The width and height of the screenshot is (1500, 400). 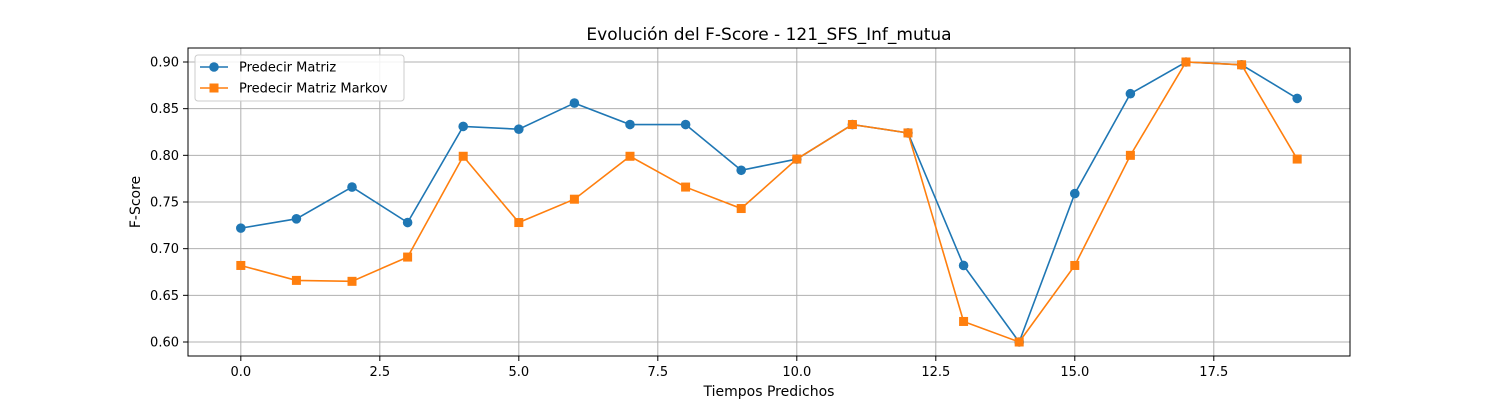 I want to click on legend-box, so click(x=299, y=78).